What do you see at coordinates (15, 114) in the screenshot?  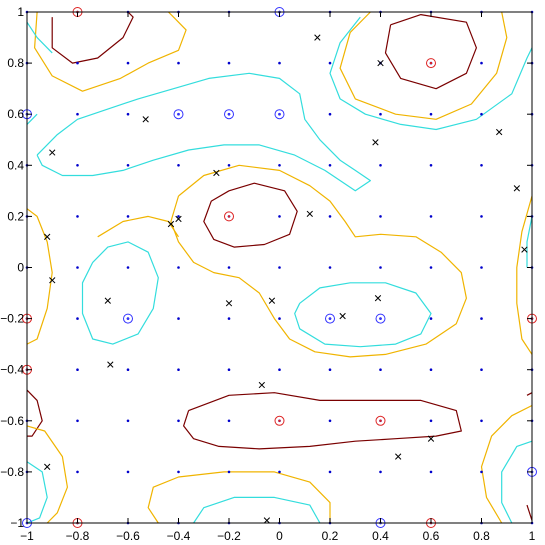 I see `y-tick-label: 0.6` at bounding box center [15, 114].